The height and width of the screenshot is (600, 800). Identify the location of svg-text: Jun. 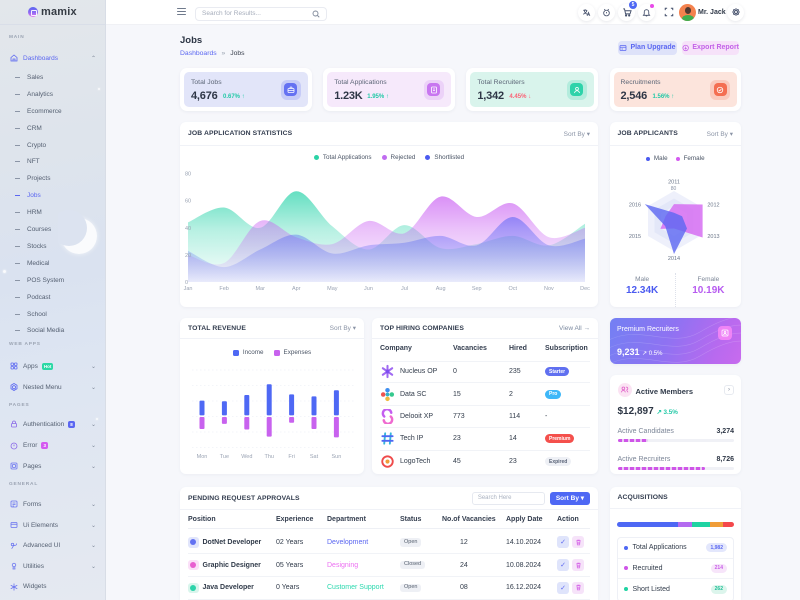
(368, 289).